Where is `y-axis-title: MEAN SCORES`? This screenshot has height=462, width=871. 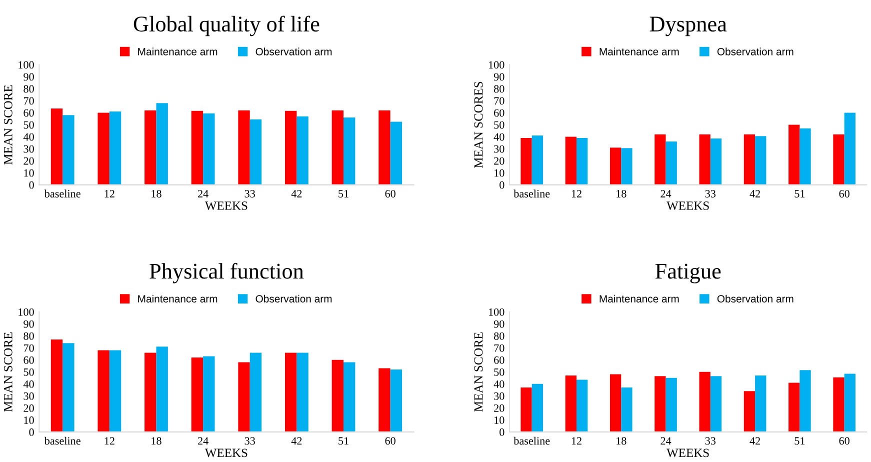 y-axis-title: MEAN SCORES is located at coordinates (478, 125).